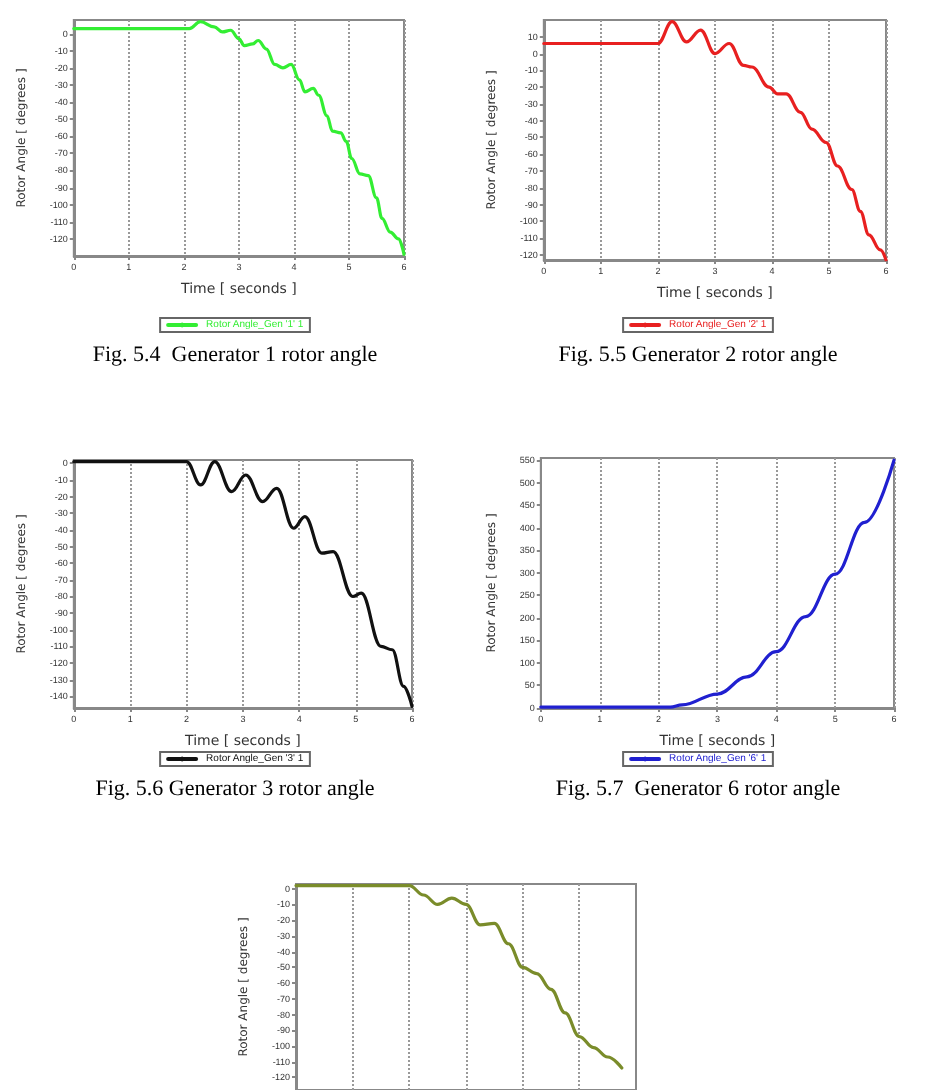  What do you see at coordinates (235, 355) in the screenshot?
I see `text: Fig. 5.4 Generator 1 rotor angle` at bounding box center [235, 355].